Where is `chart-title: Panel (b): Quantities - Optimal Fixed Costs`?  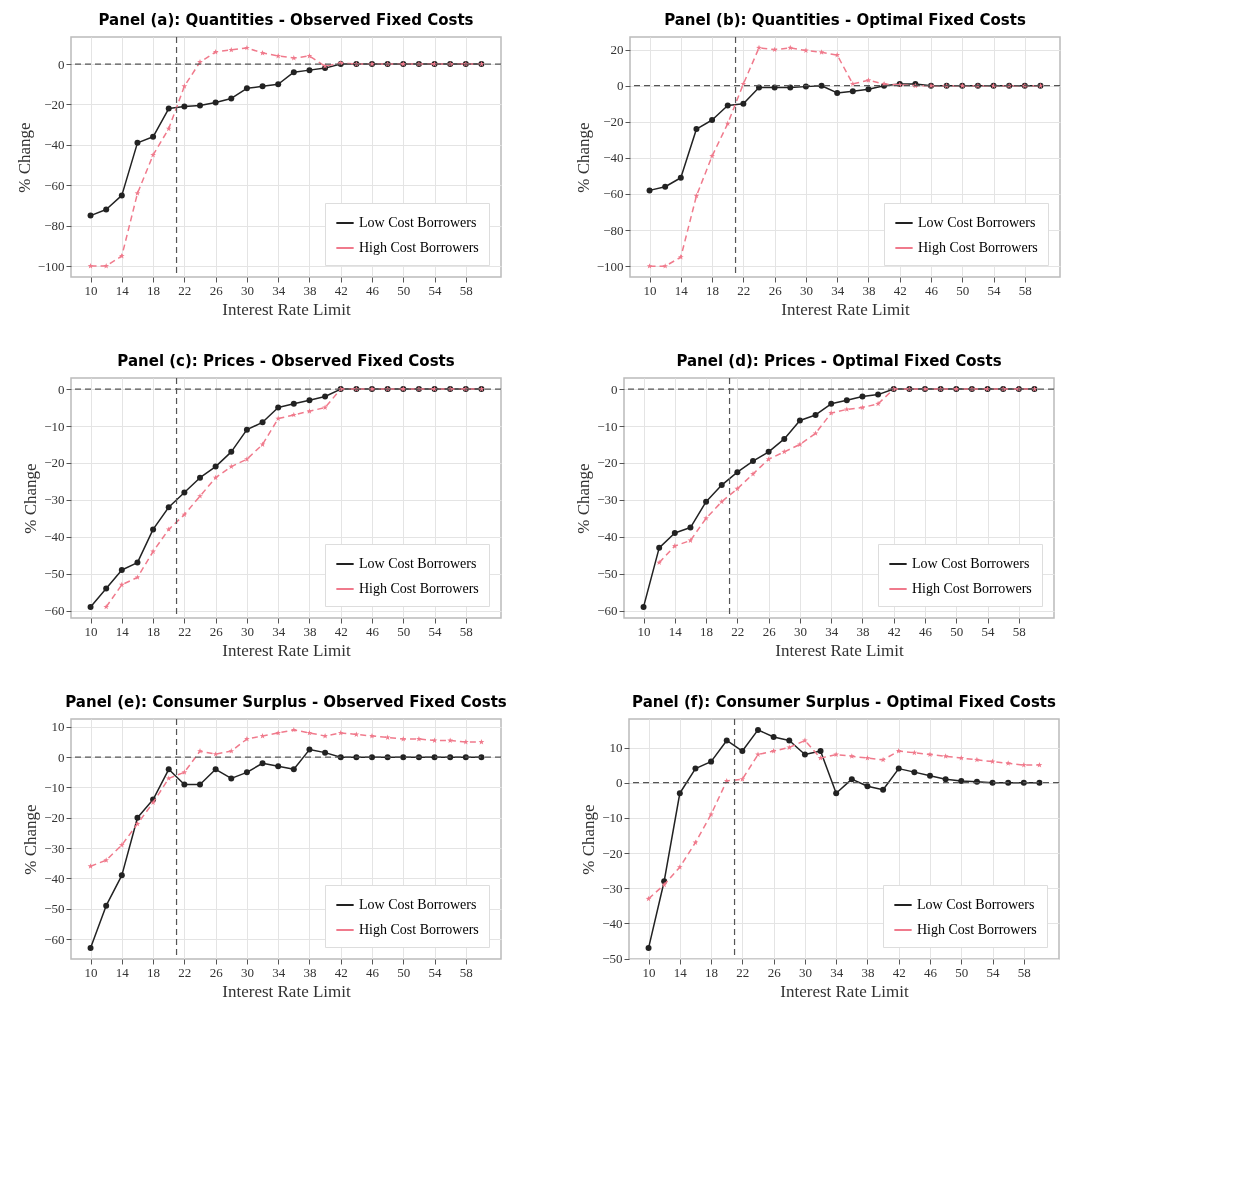
chart-title: Panel (b): Quantities - Optimal Fixed Costs is located at coordinates (845, 20).